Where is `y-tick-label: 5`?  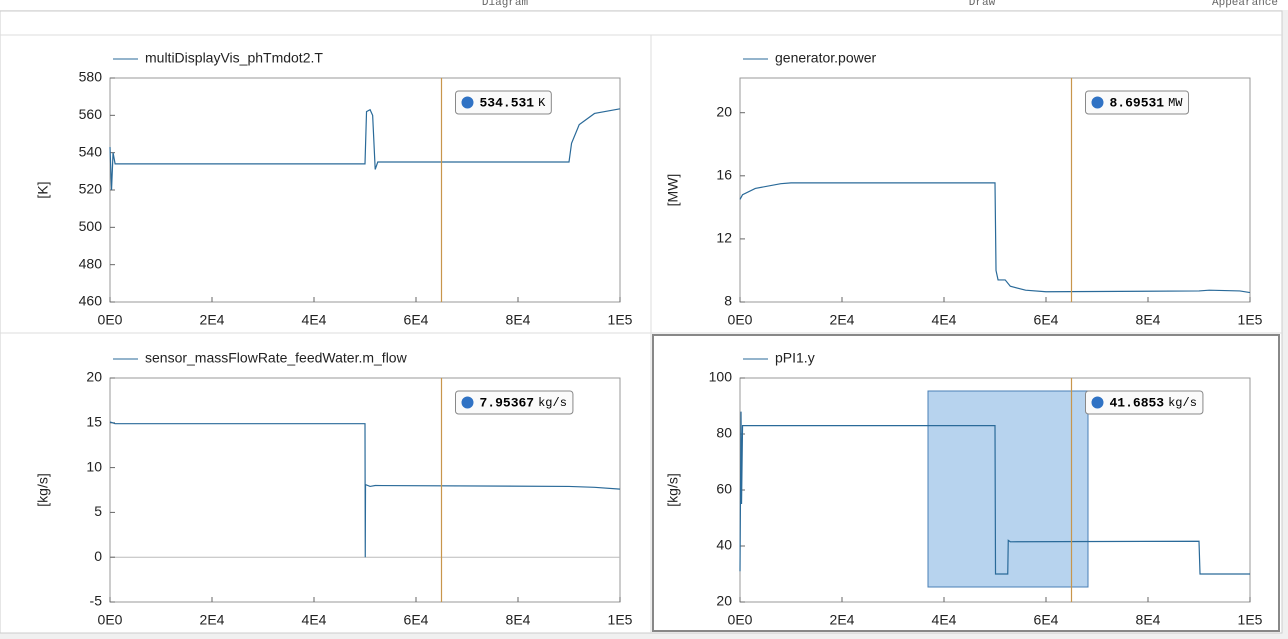 y-tick-label: 5 is located at coordinates (98, 511).